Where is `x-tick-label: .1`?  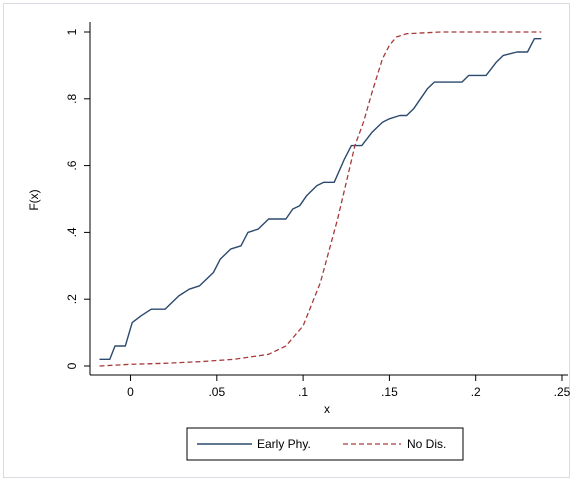 x-tick-label: .1 is located at coordinates (303, 392).